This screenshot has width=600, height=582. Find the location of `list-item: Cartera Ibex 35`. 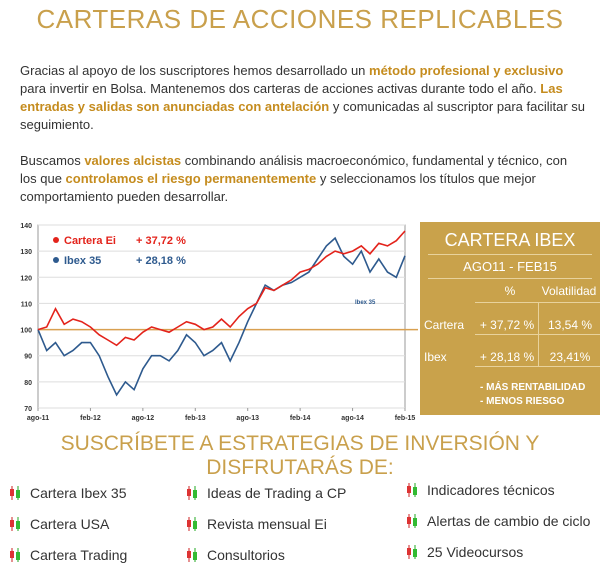

list-item: Cartera Ibex 35 is located at coordinates (67, 493).